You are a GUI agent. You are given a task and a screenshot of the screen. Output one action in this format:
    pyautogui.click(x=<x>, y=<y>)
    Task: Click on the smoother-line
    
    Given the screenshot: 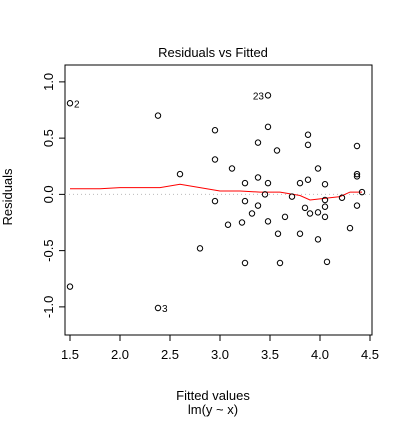 What is the action you would take?
    pyautogui.click(x=216, y=192)
    